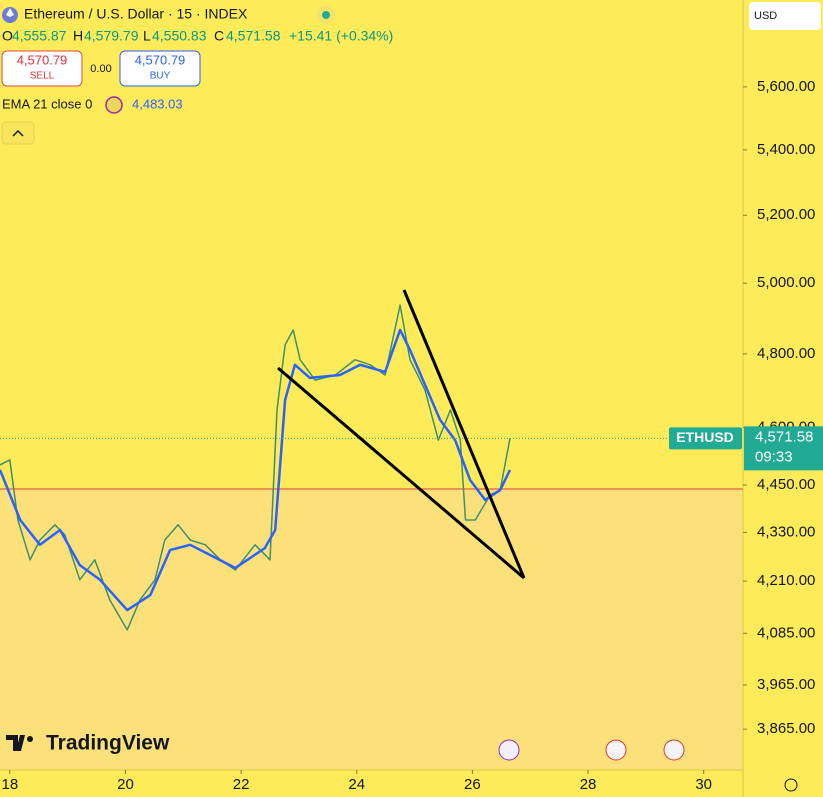 The width and height of the screenshot is (823, 797). Describe the element at coordinates (219, 36) in the screenshot. I see `ohlc-key: C` at that location.